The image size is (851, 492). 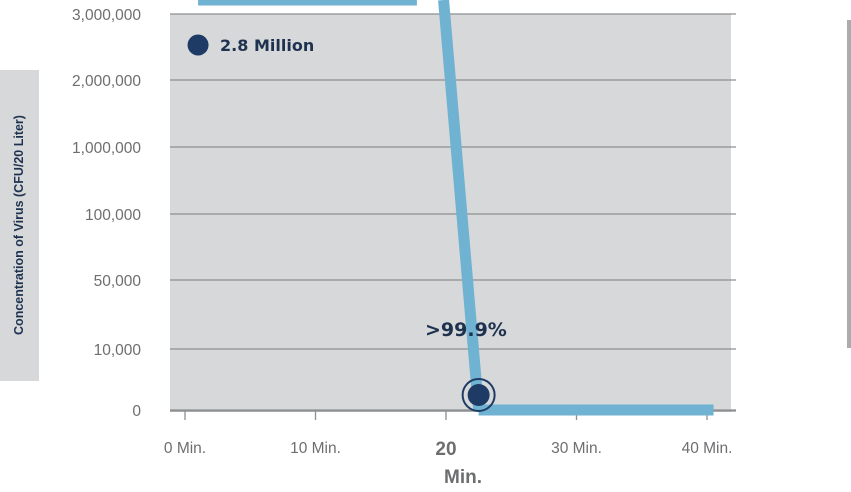 What do you see at coordinates (106, 15) in the screenshot?
I see `y-tick-label: 3,000,000` at bounding box center [106, 15].